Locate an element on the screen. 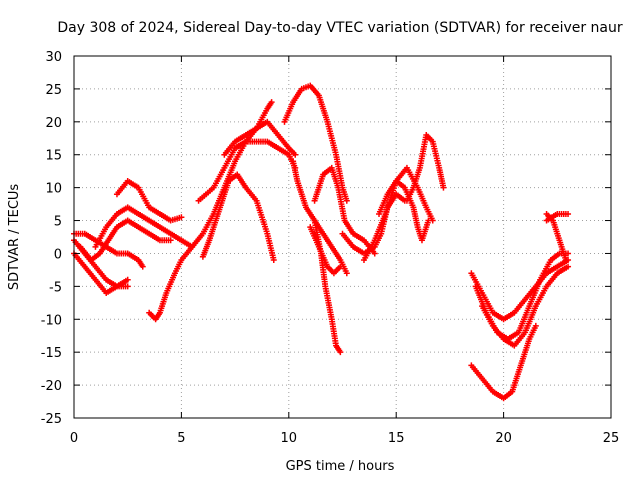  x-tick-label: 0 is located at coordinates (74, 438).